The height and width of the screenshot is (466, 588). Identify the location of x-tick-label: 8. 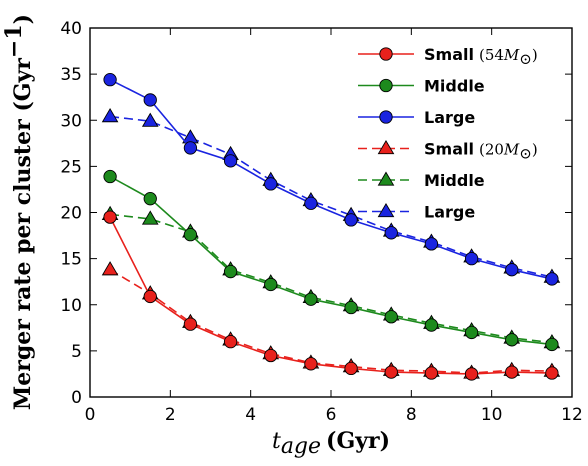
(411, 415).